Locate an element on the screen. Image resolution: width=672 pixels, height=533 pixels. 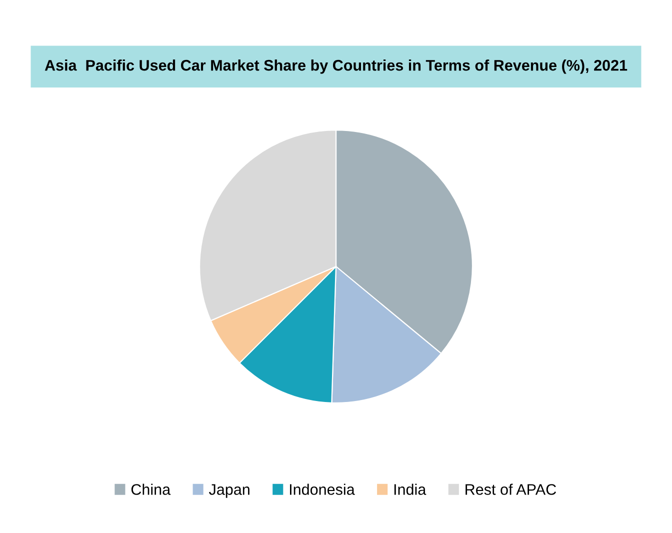
legend-label: China is located at coordinates (151, 489).